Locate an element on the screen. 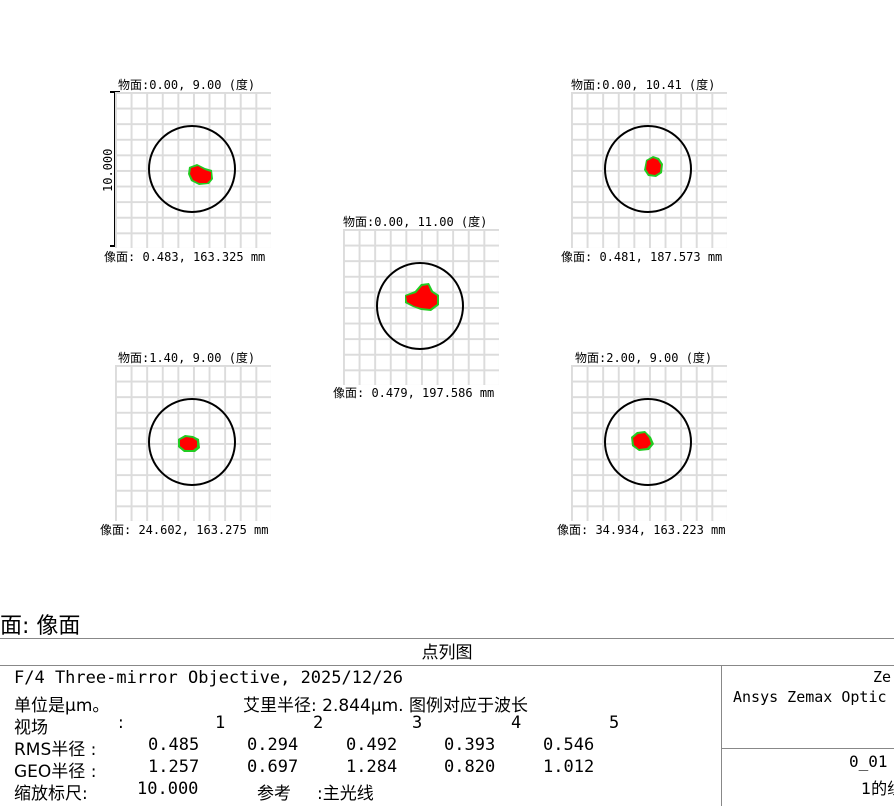 The image size is (894, 806). field-number-4: 4 is located at coordinates (516, 723).